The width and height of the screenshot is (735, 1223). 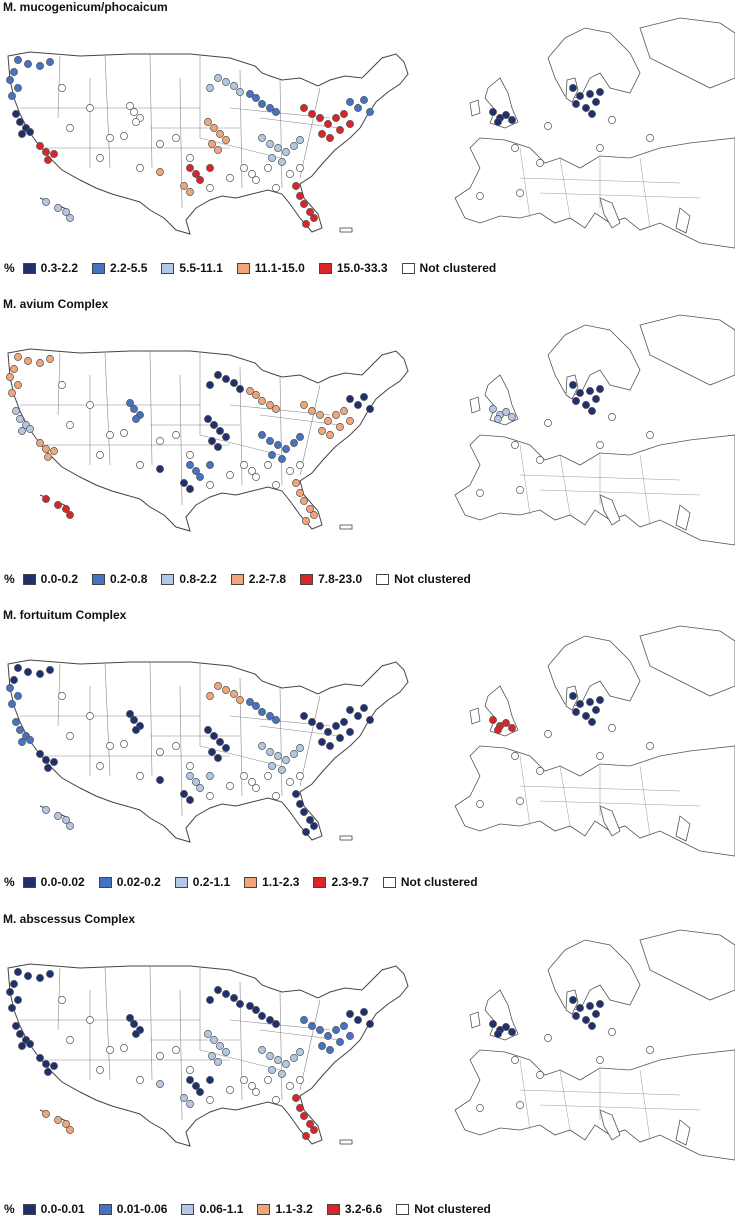 I want to click on site-point-southeast, so click(x=252, y=782).